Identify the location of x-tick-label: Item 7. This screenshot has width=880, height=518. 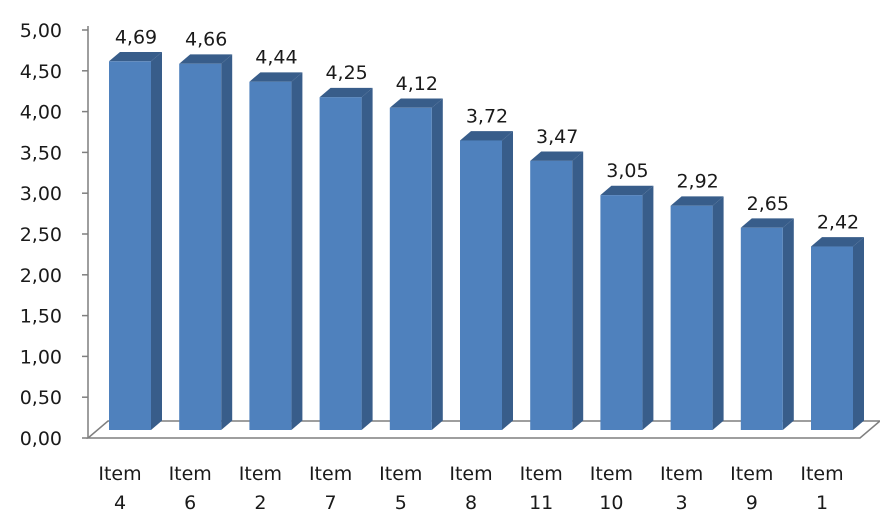
(330, 488).